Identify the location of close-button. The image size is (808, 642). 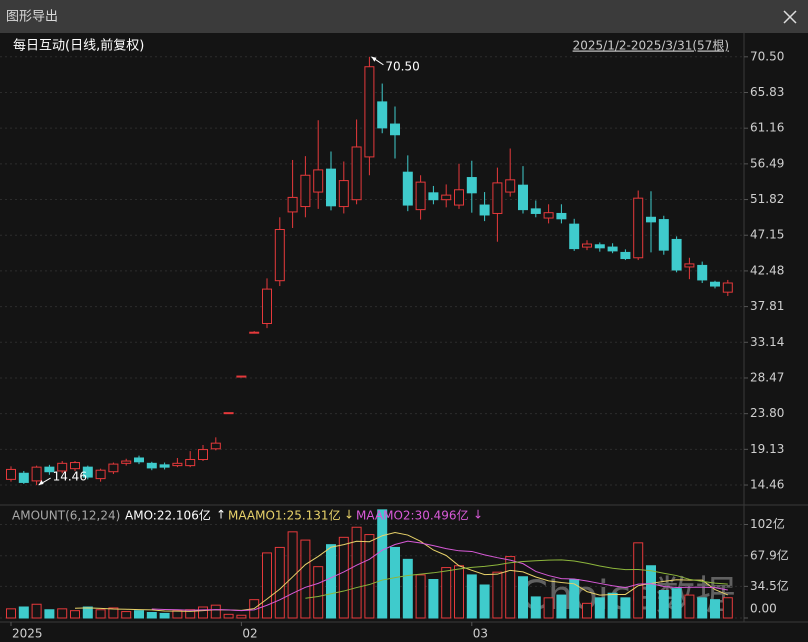
(790, 17).